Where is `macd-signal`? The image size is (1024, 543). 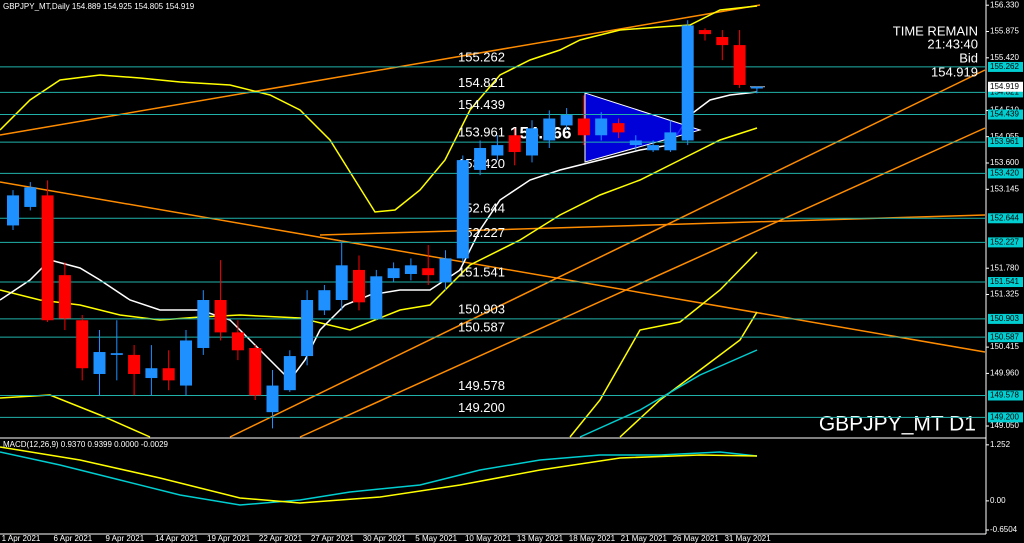
macd-signal is located at coordinates (379, 475).